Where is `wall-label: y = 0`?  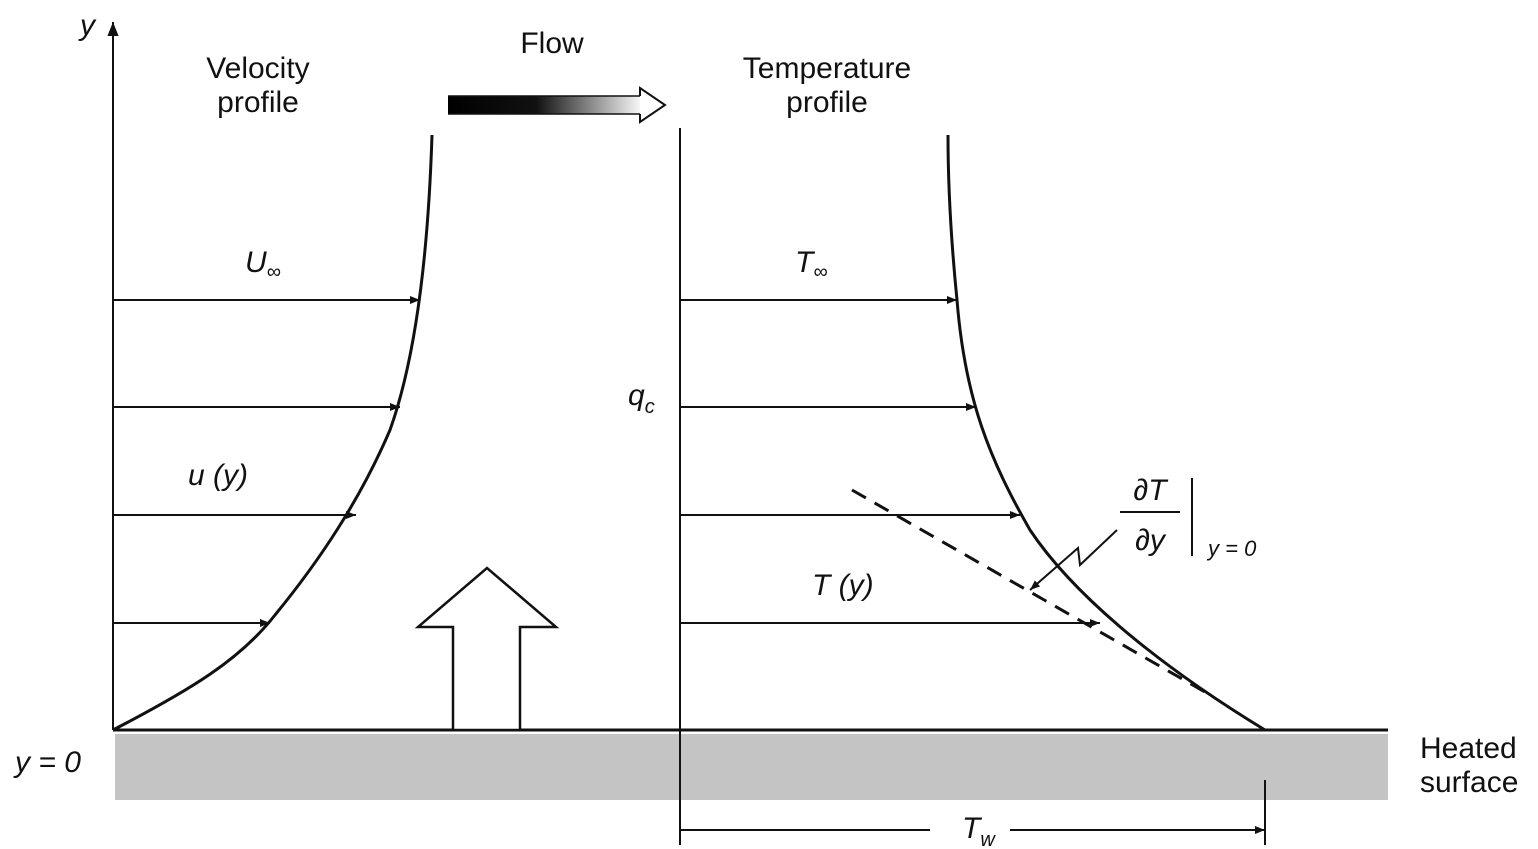
wall-label: y = 0 is located at coordinates (47, 762).